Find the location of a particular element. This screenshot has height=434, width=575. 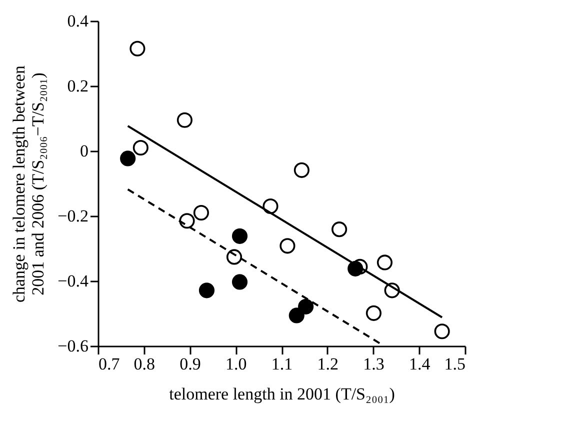

x-tick-label: 0.9 is located at coordinates (190, 364).